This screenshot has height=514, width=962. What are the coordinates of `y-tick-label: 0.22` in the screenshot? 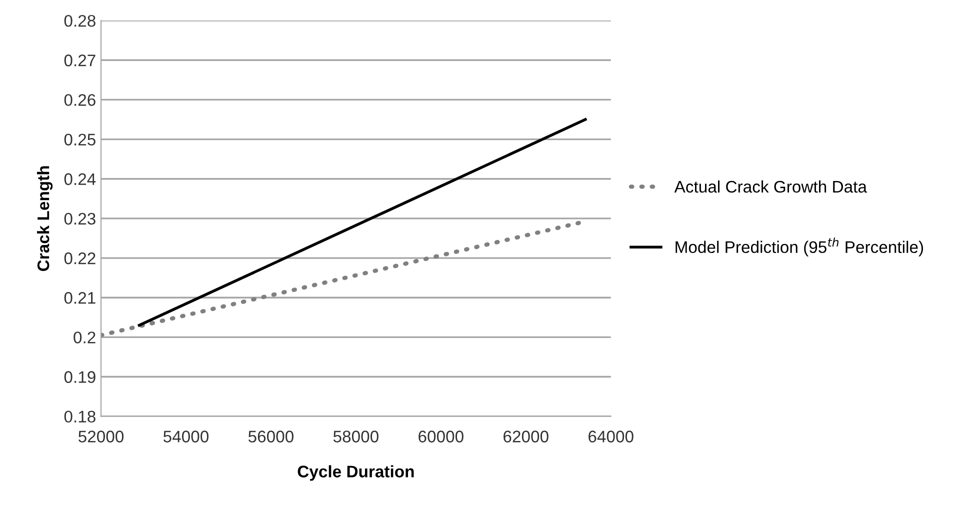 It's located at (80, 258).